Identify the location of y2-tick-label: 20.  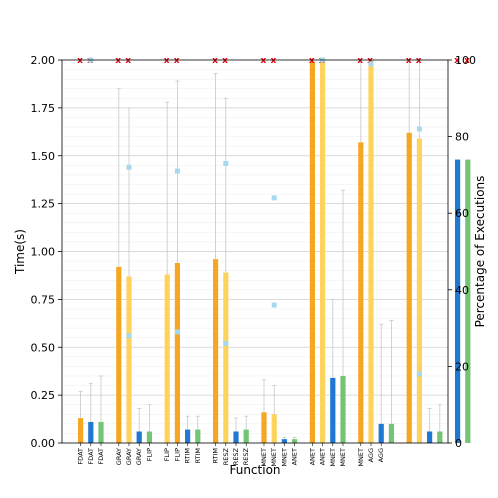
(462, 366).